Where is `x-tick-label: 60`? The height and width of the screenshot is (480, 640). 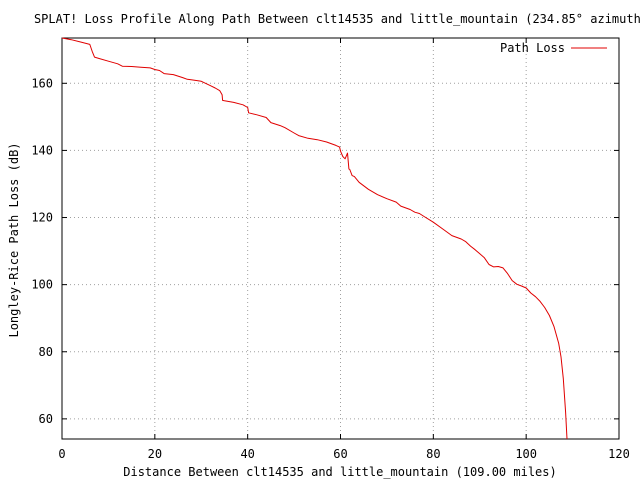
x-tick-label: 60 is located at coordinates (340, 454).